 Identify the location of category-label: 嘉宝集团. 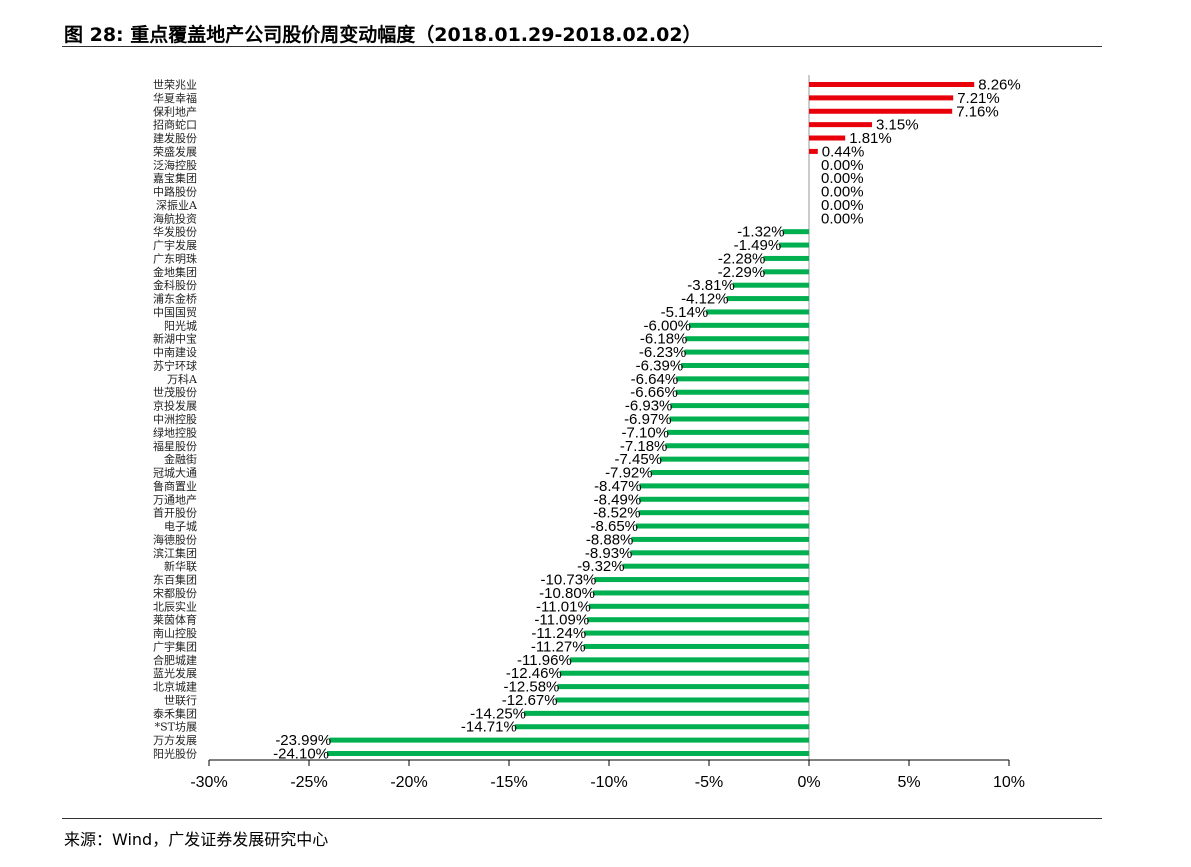
(175, 178).